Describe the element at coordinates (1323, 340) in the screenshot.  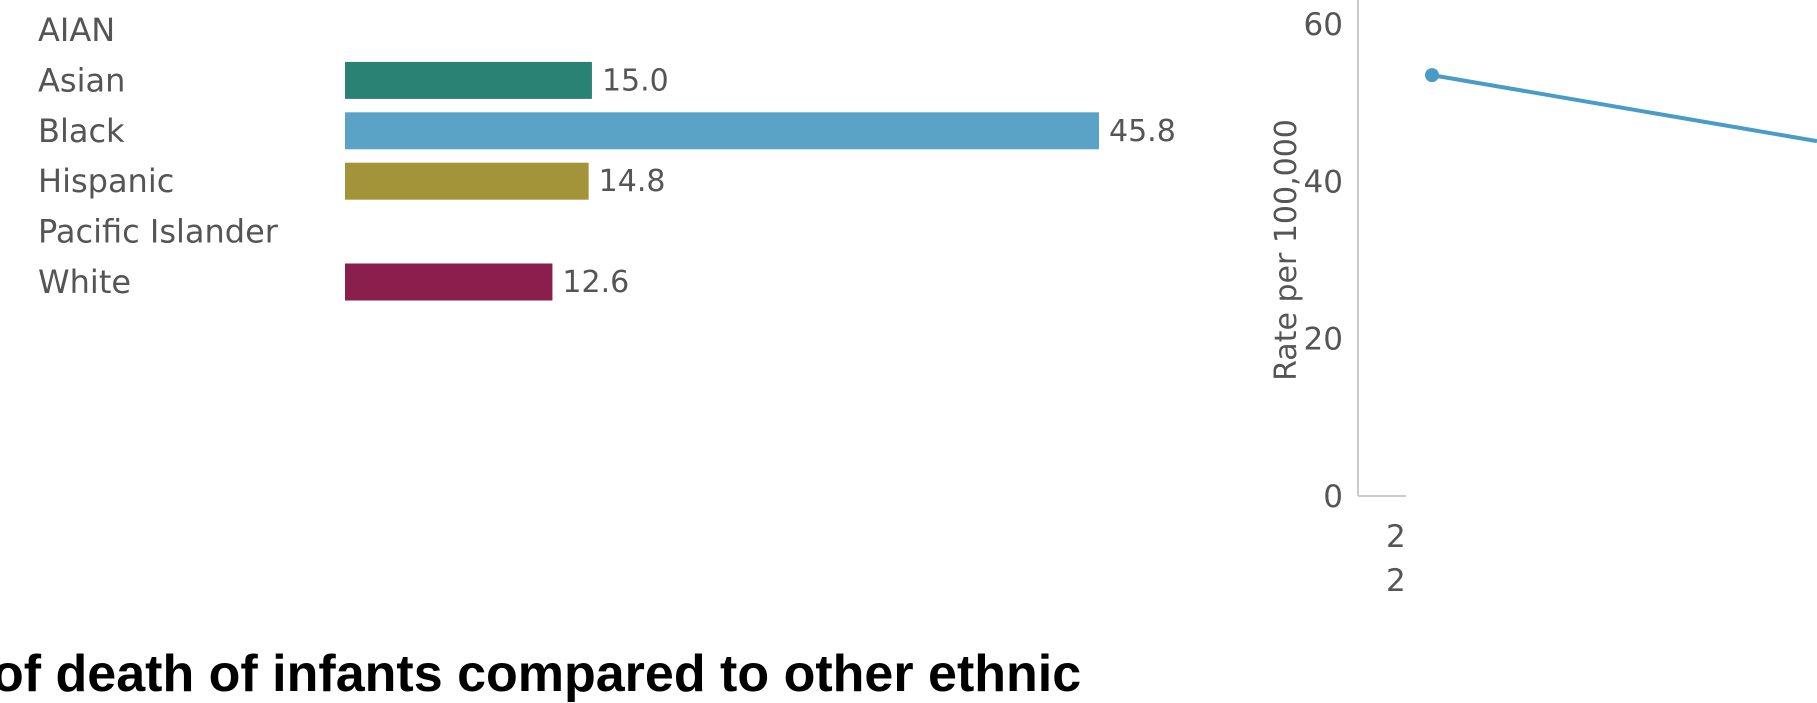
I see `y-tick-label: 20` at that location.